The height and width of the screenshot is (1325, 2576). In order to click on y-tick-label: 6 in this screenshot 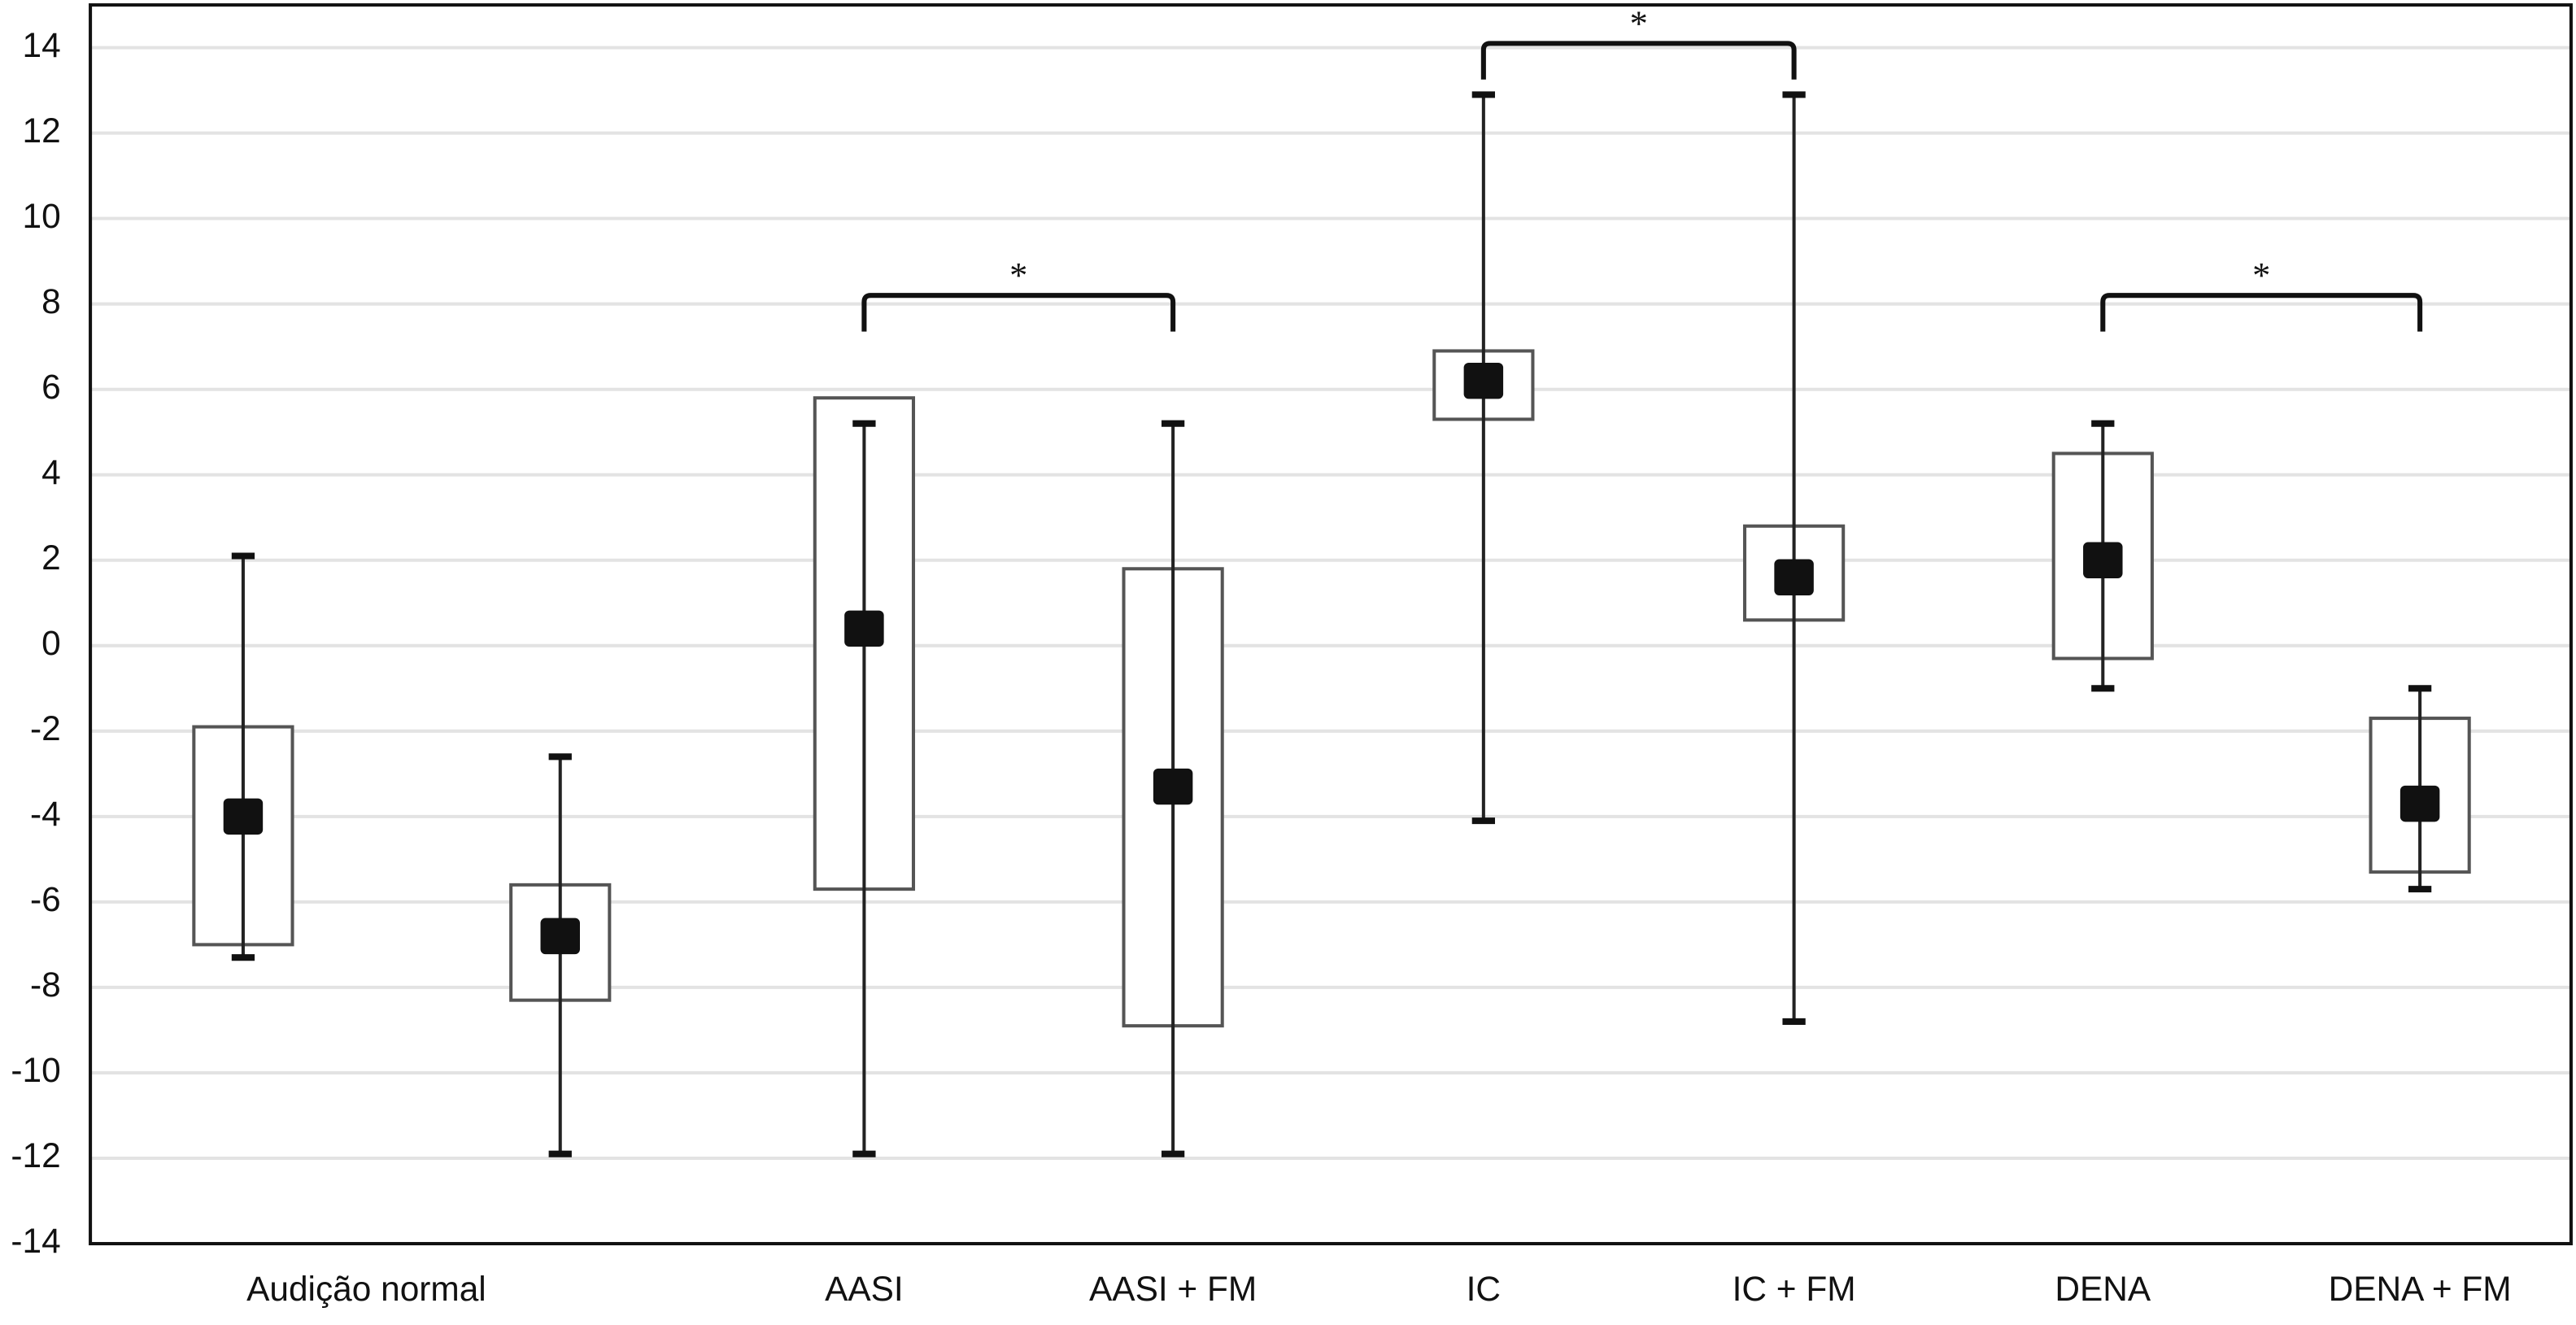, I will do `click(51, 387)`.